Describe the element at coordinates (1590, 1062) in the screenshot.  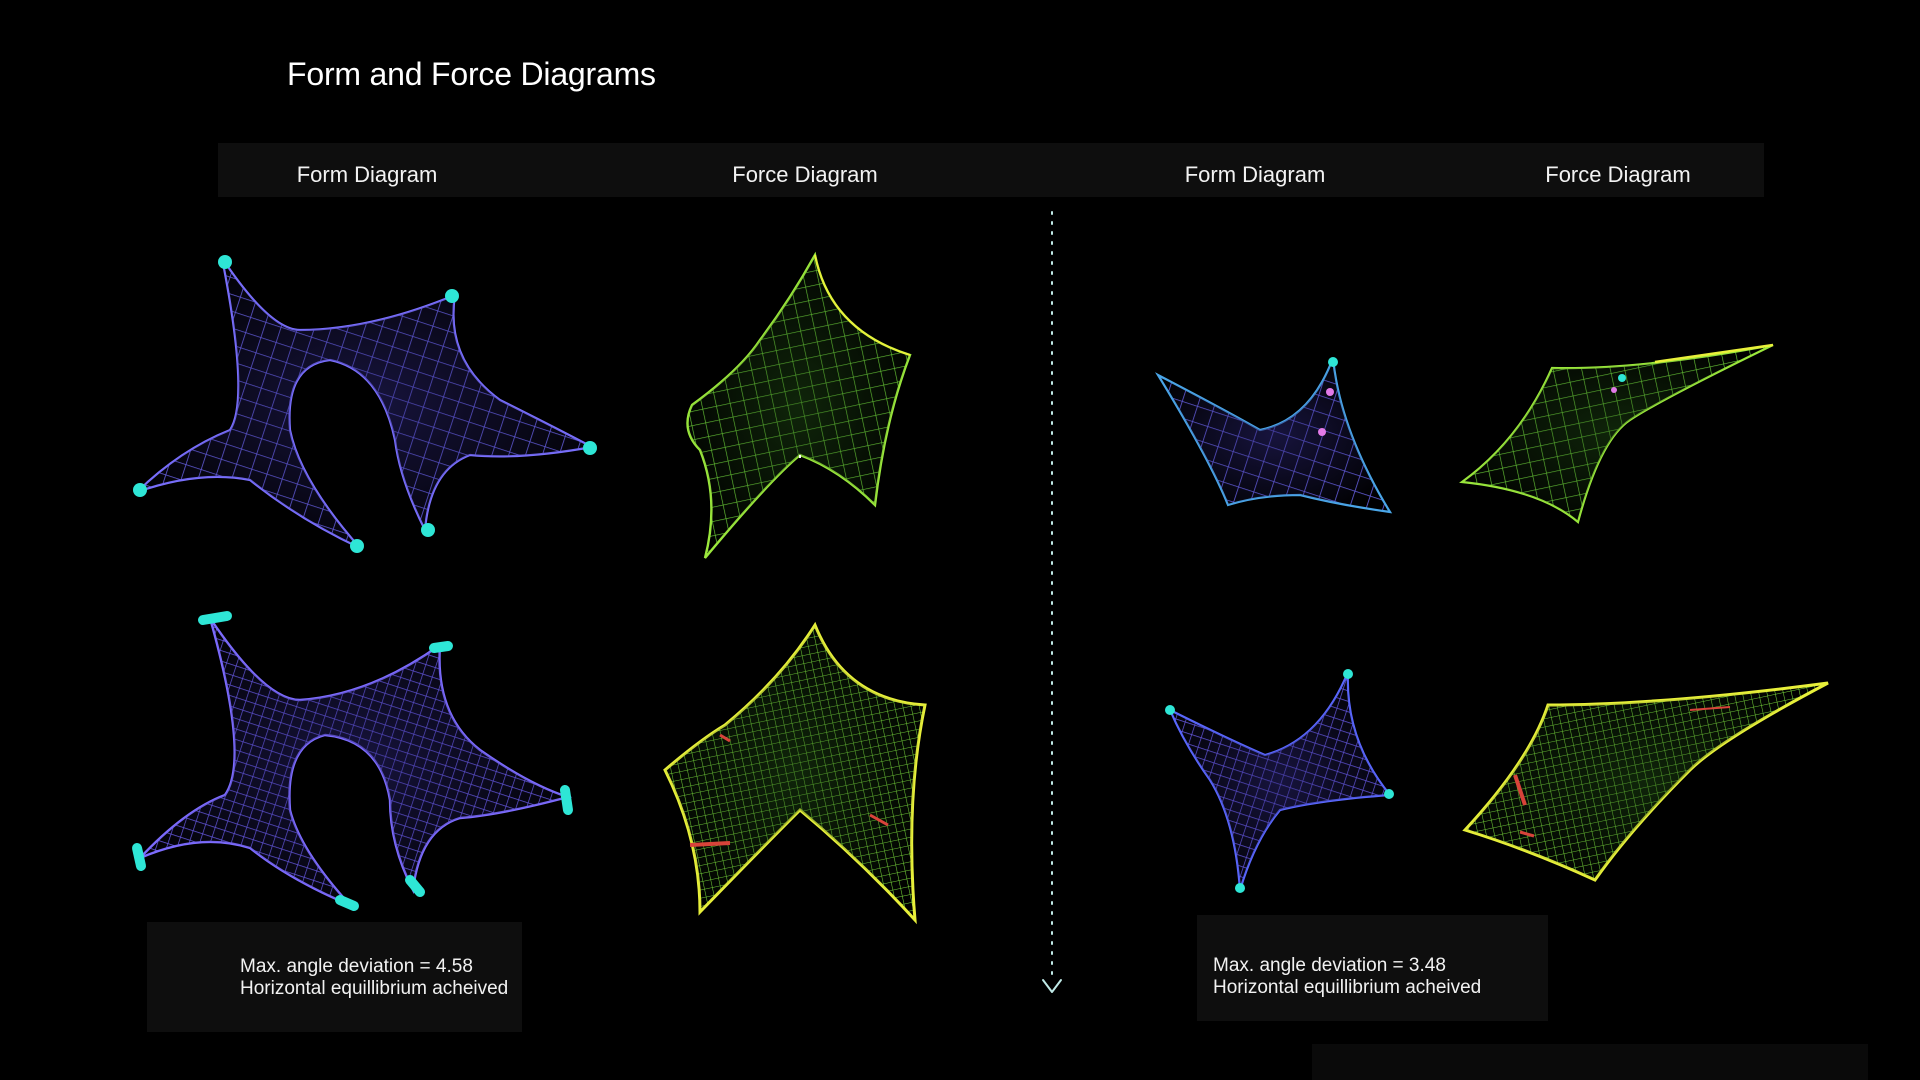
I see `corner-panel` at that location.